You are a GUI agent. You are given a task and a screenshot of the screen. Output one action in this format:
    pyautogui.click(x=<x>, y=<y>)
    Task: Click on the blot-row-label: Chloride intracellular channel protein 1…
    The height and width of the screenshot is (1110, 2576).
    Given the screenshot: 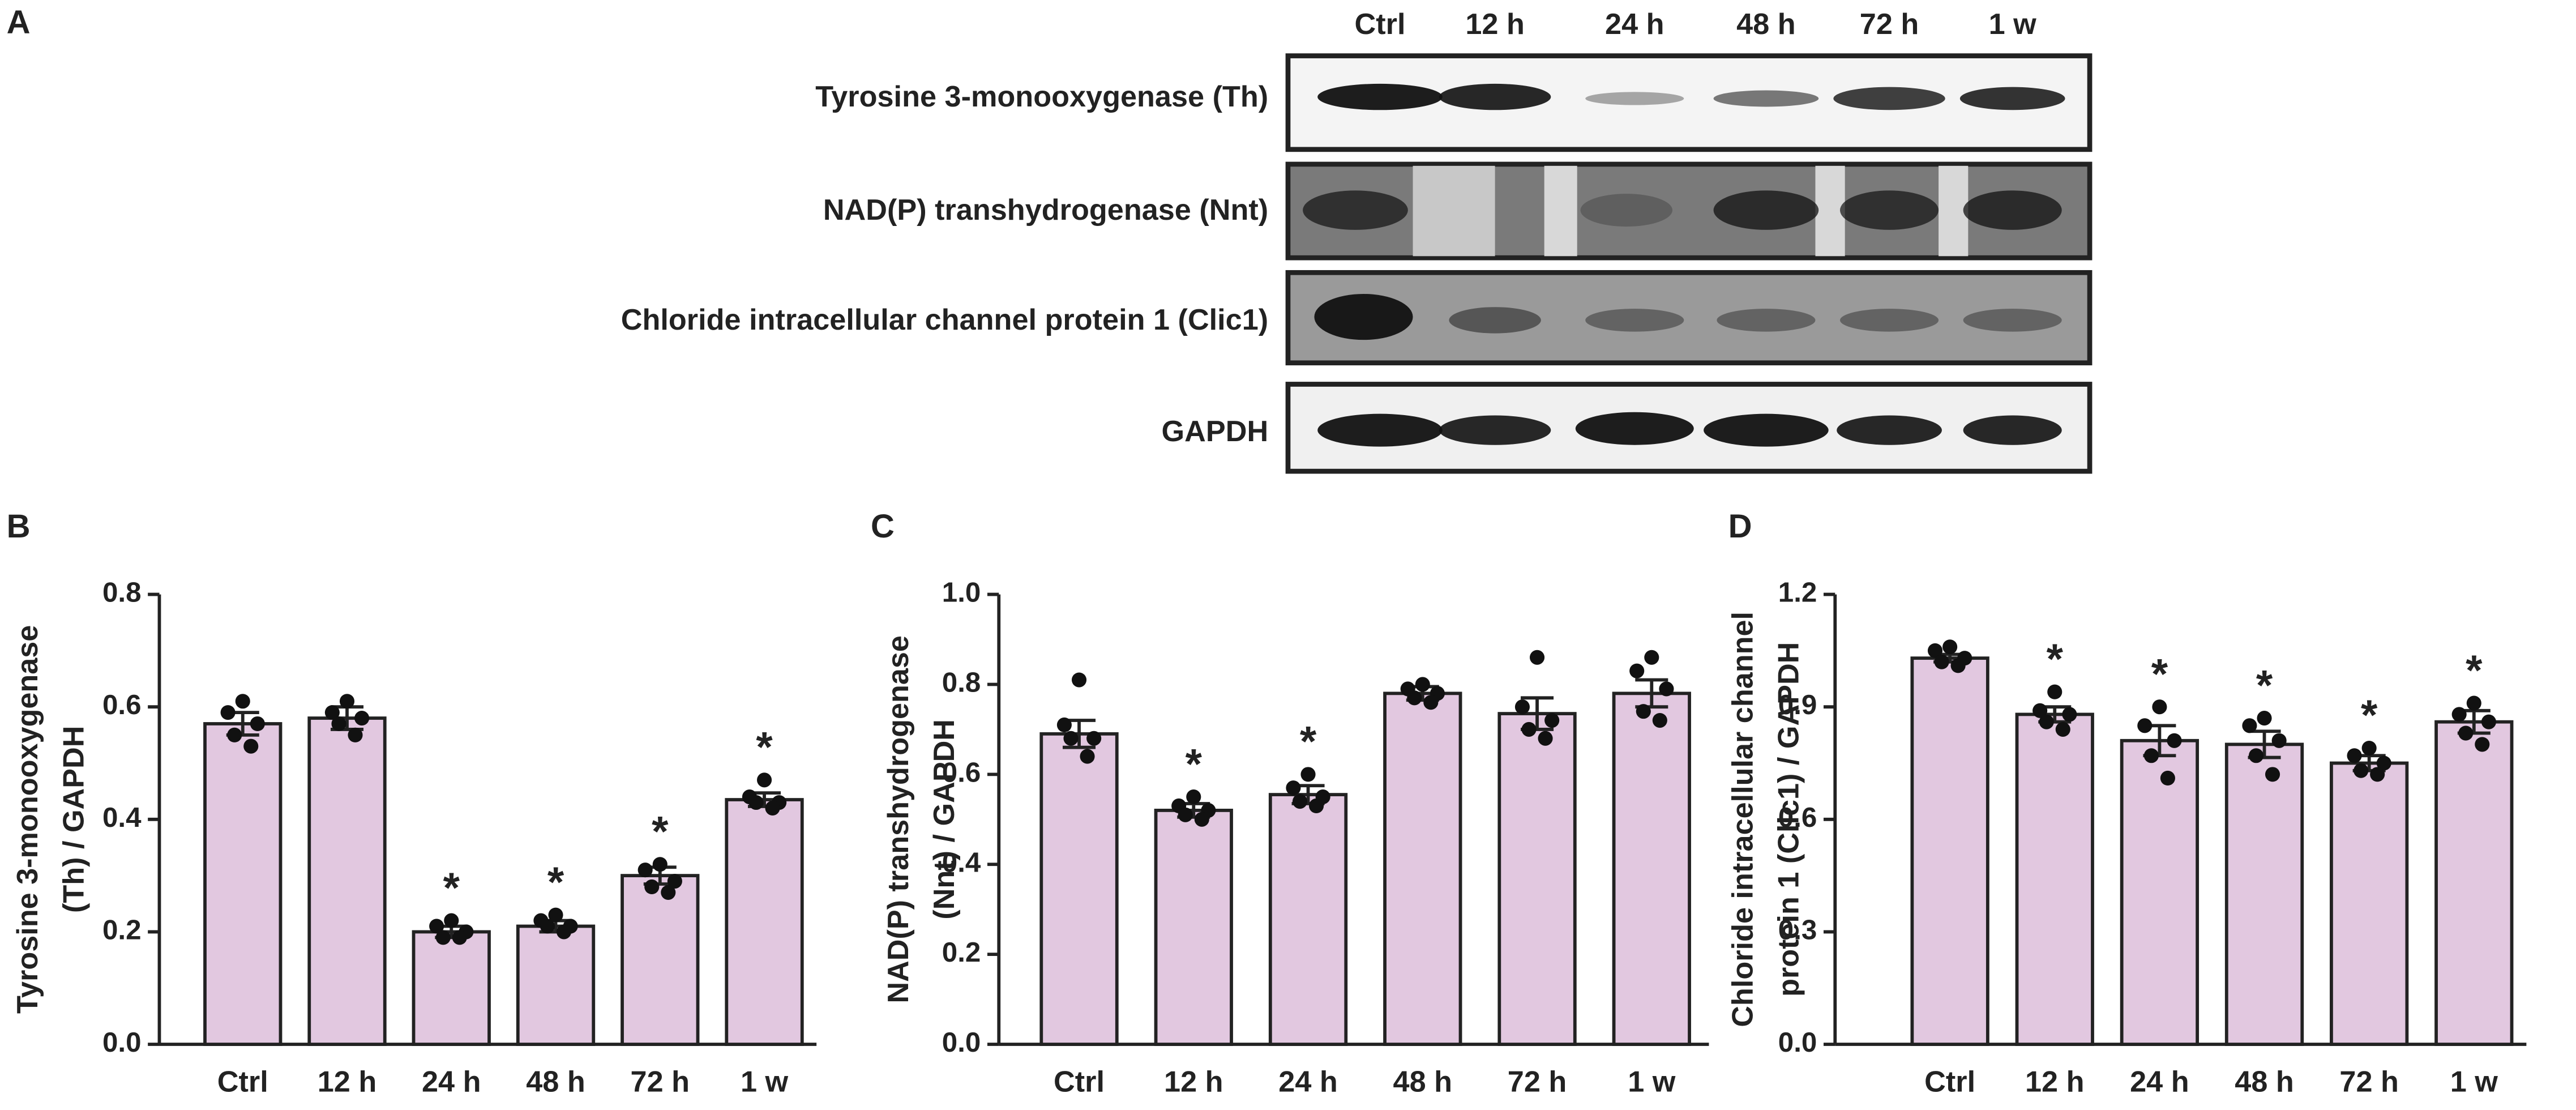 What is the action you would take?
    pyautogui.click(x=944, y=320)
    